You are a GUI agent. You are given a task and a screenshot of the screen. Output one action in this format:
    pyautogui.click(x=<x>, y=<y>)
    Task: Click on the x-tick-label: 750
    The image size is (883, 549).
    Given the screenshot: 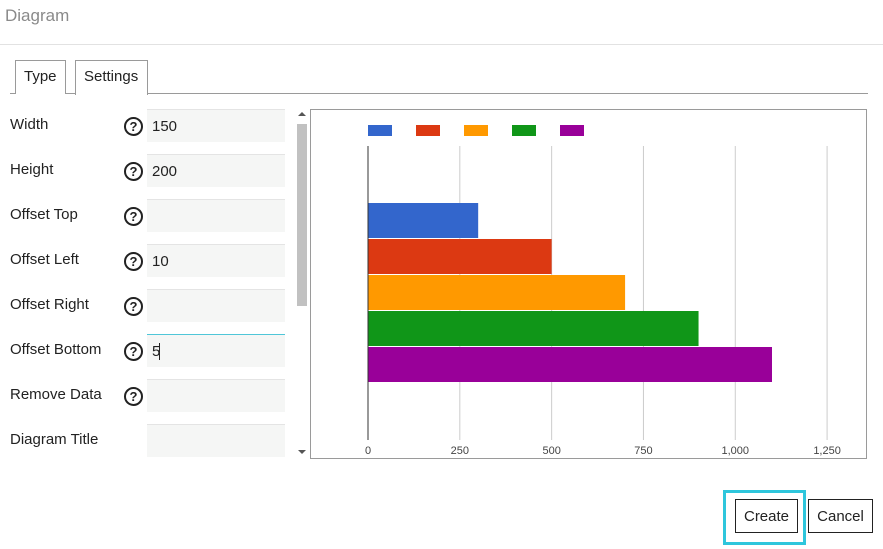 What is the action you would take?
    pyautogui.click(x=643, y=451)
    